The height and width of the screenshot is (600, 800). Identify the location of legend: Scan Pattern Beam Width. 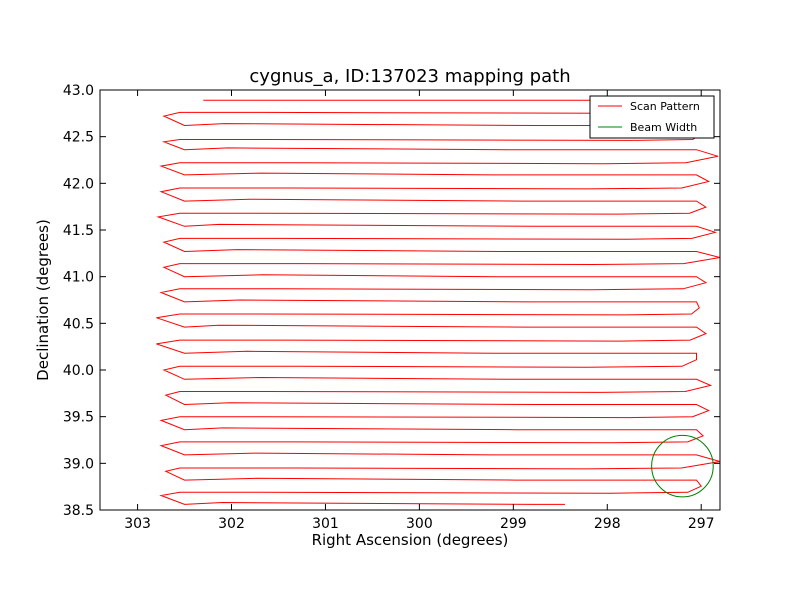
(652, 117).